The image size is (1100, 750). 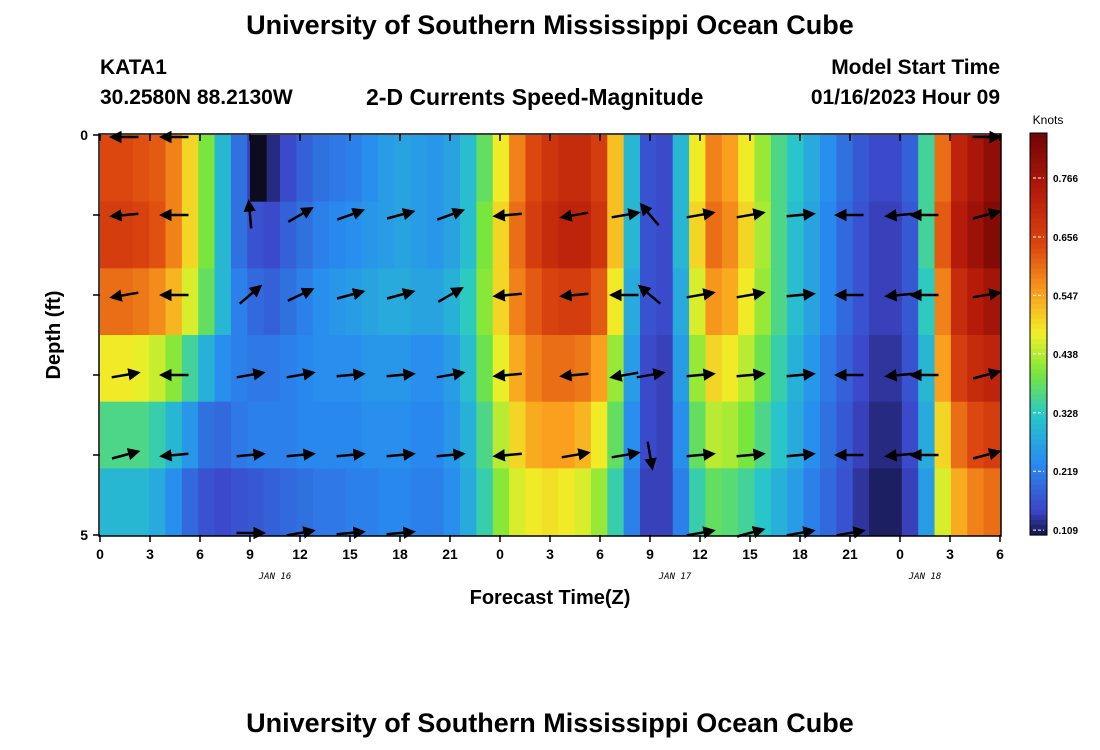 I want to click on colorbar-tick-label: 0.438, so click(x=1065, y=355).